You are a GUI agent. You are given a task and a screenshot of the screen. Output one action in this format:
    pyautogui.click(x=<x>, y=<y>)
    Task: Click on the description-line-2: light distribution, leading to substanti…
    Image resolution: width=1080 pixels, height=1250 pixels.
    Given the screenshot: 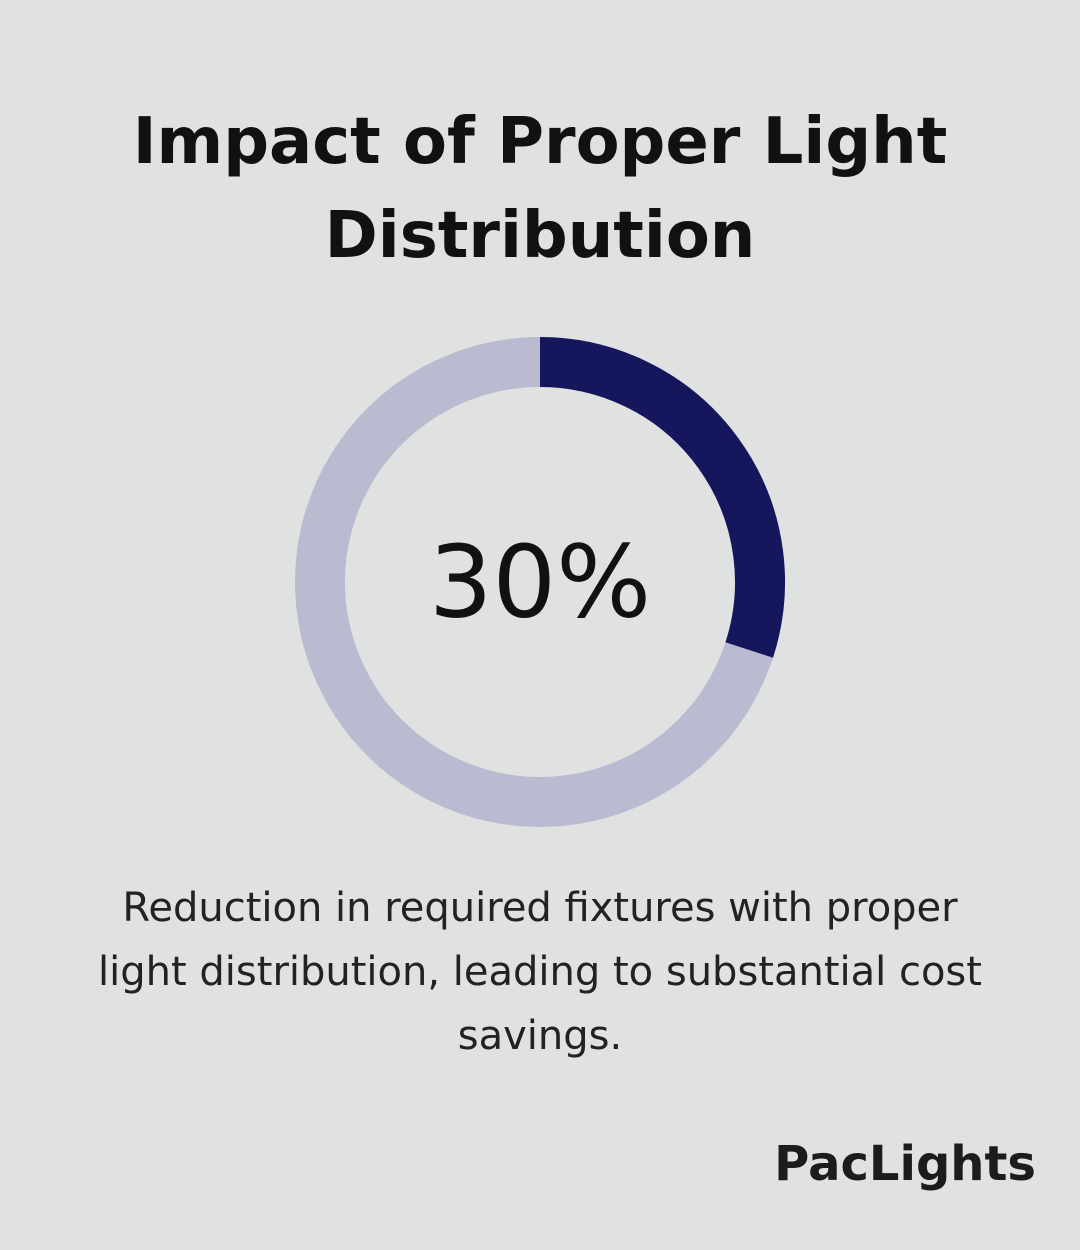 What is the action you would take?
    pyautogui.click(x=540, y=972)
    